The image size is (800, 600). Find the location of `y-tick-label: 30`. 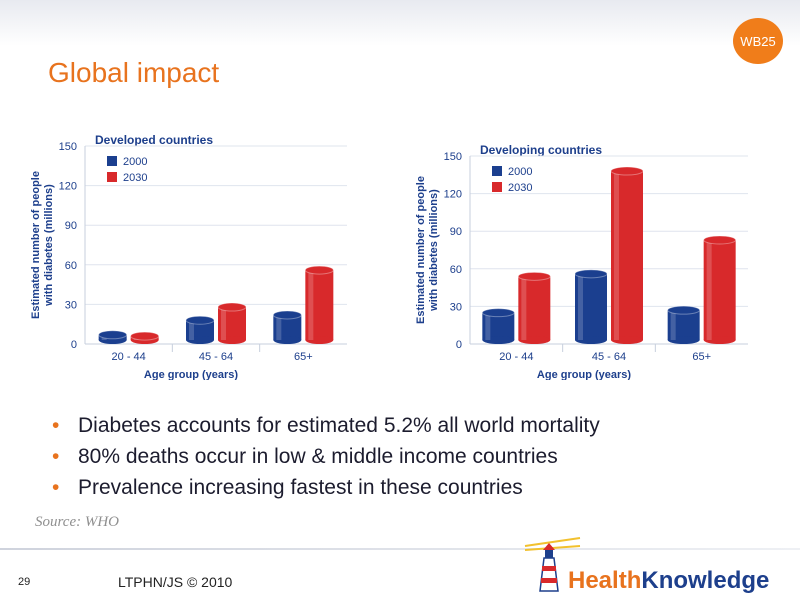

y-tick-label: 30 is located at coordinates (456, 307).